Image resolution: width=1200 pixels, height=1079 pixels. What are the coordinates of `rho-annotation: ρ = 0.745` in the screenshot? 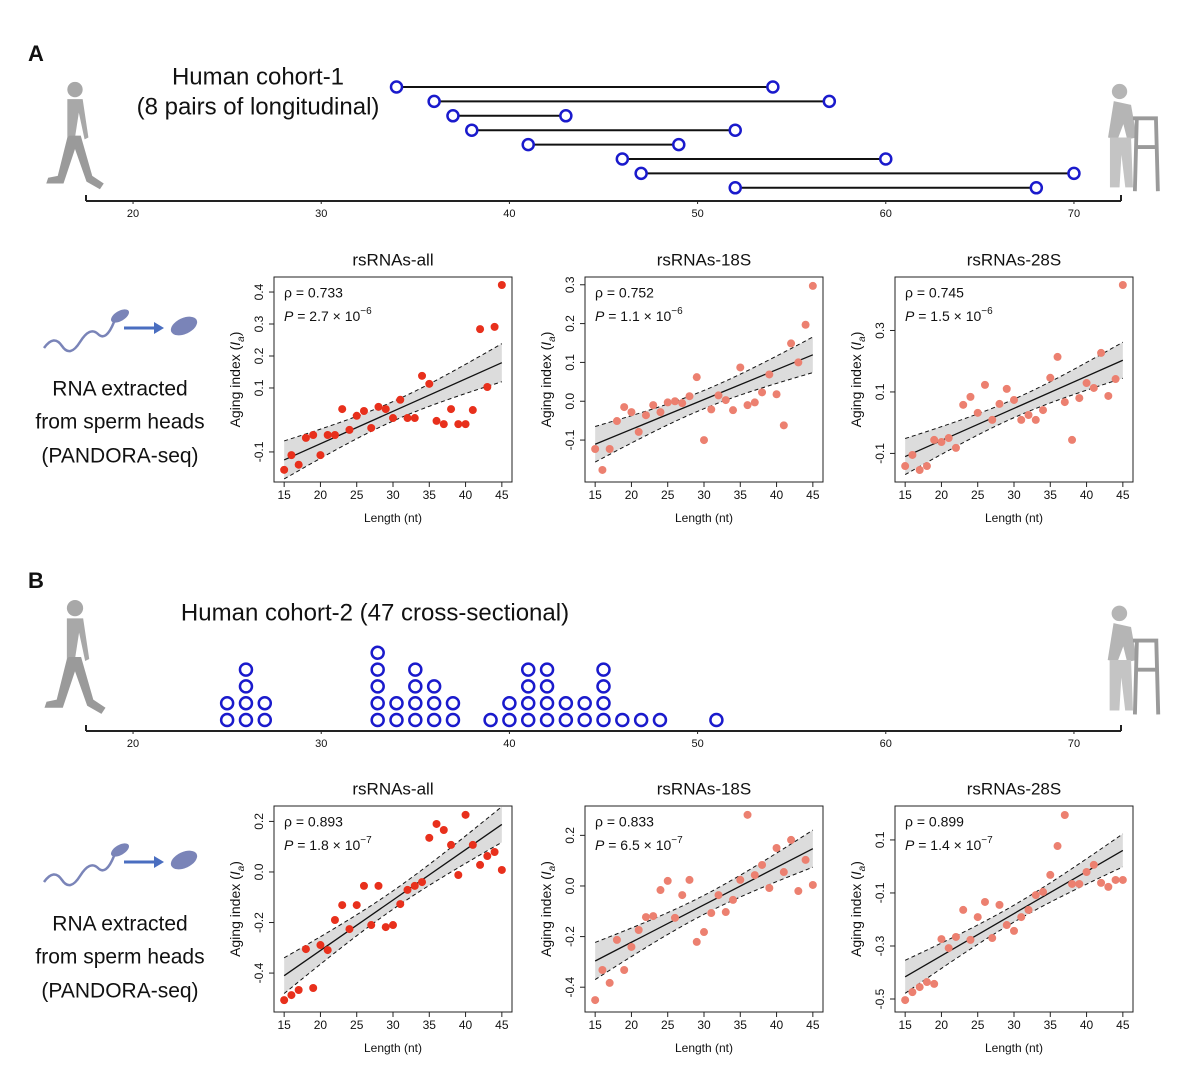 It's located at (934, 293).